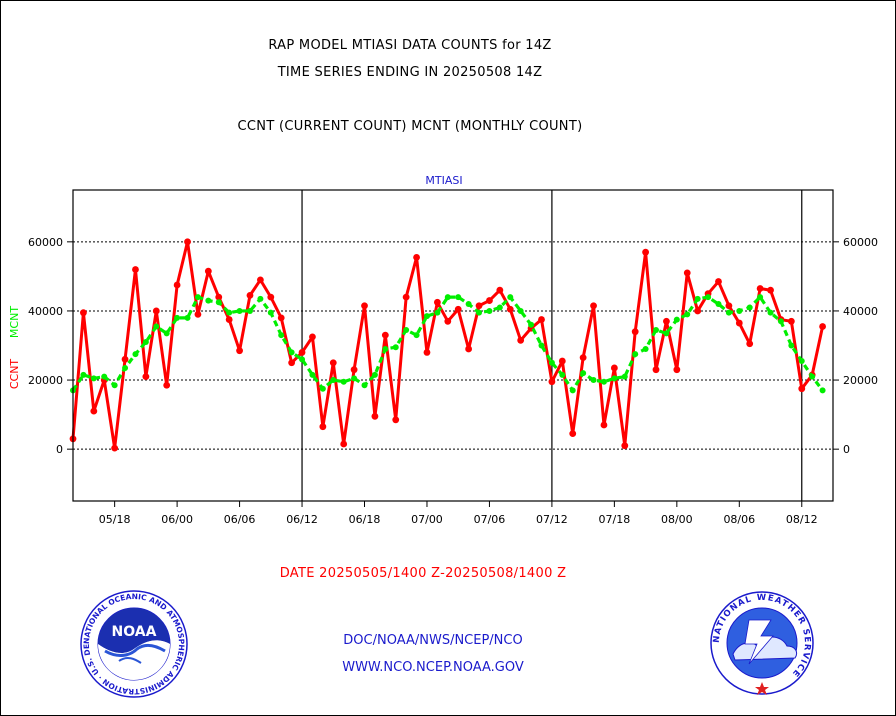 Image resolution: width=896 pixels, height=716 pixels. I want to click on y-axis-label-mcnt: MCNT, so click(14, 322).